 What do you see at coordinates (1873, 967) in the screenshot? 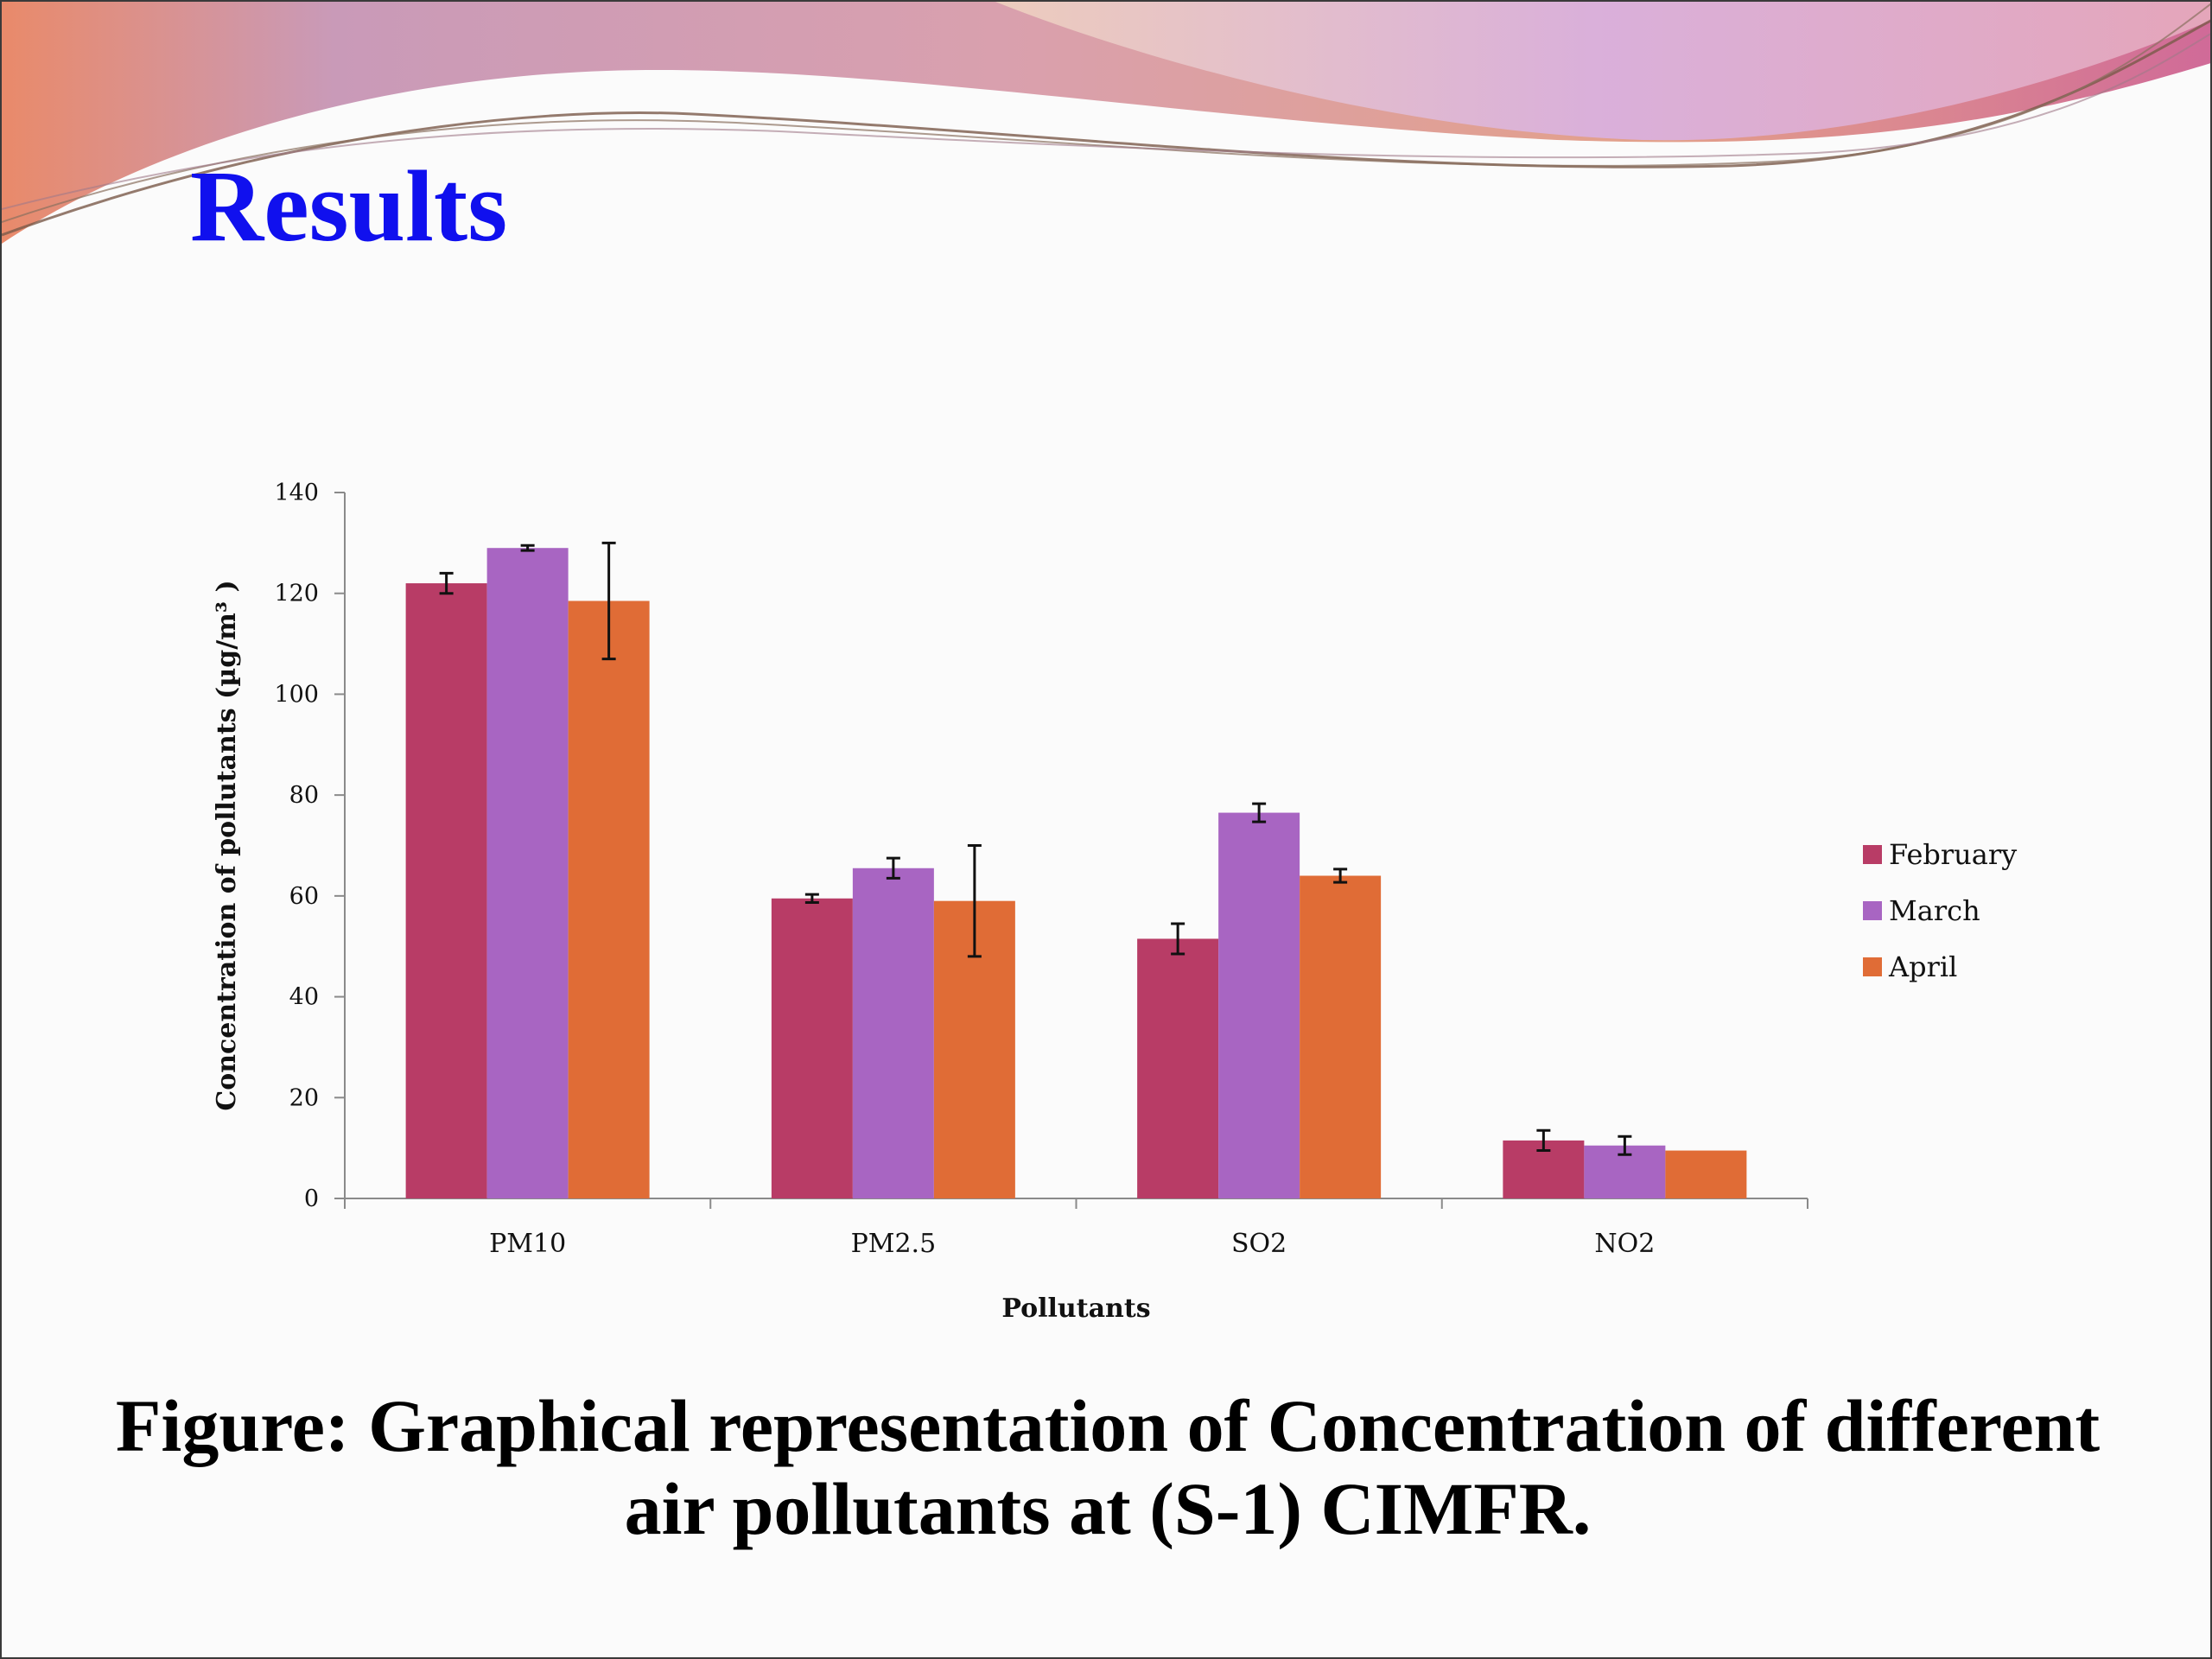
I see `legend-swatch-april` at bounding box center [1873, 967].